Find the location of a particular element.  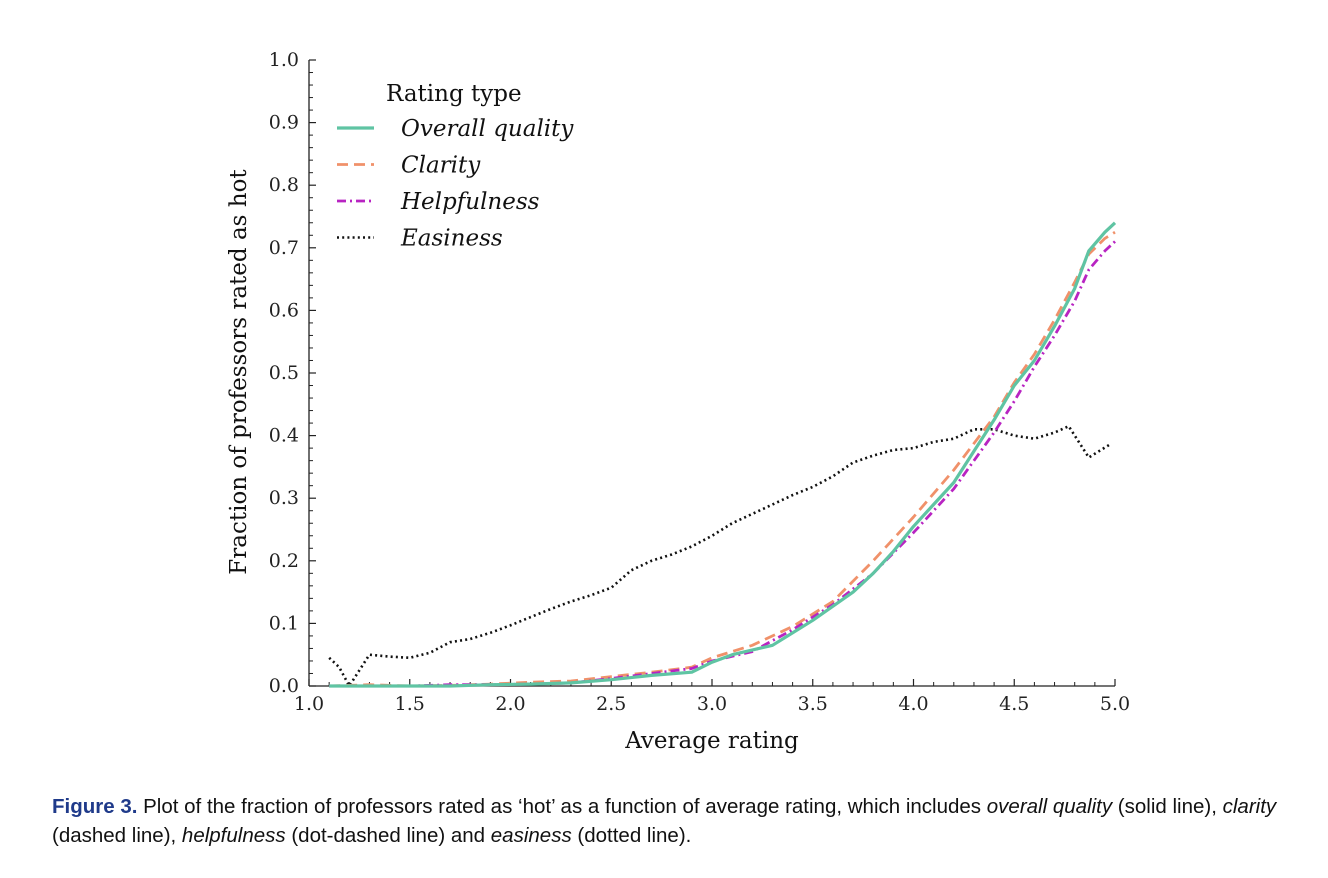

x-tick-label: 4.0 is located at coordinates (913, 704).